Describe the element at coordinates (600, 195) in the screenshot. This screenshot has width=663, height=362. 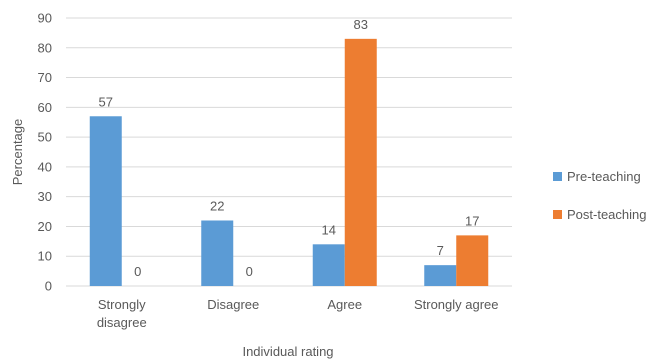
I see `legend: Pre-teaching Post-teaching` at that location.